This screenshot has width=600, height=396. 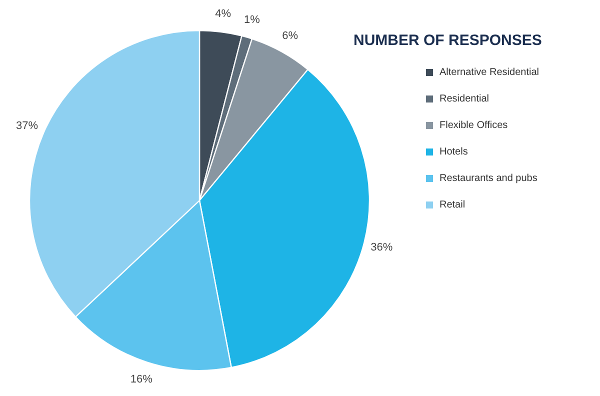 I want to click on data-label: 16%, so click(x=141, y=379).